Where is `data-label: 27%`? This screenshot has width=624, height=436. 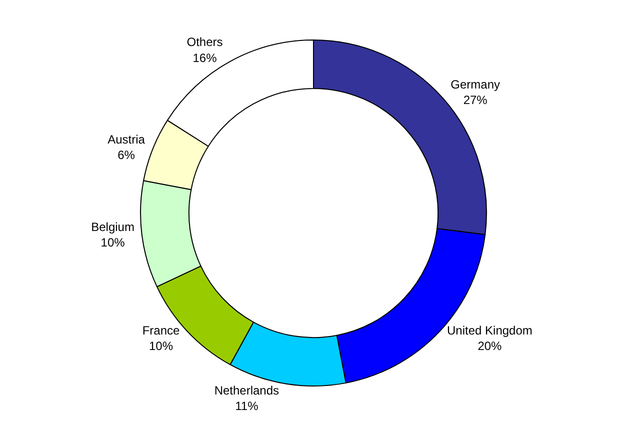 data-label: 27% is located at coordinates (475, 99).